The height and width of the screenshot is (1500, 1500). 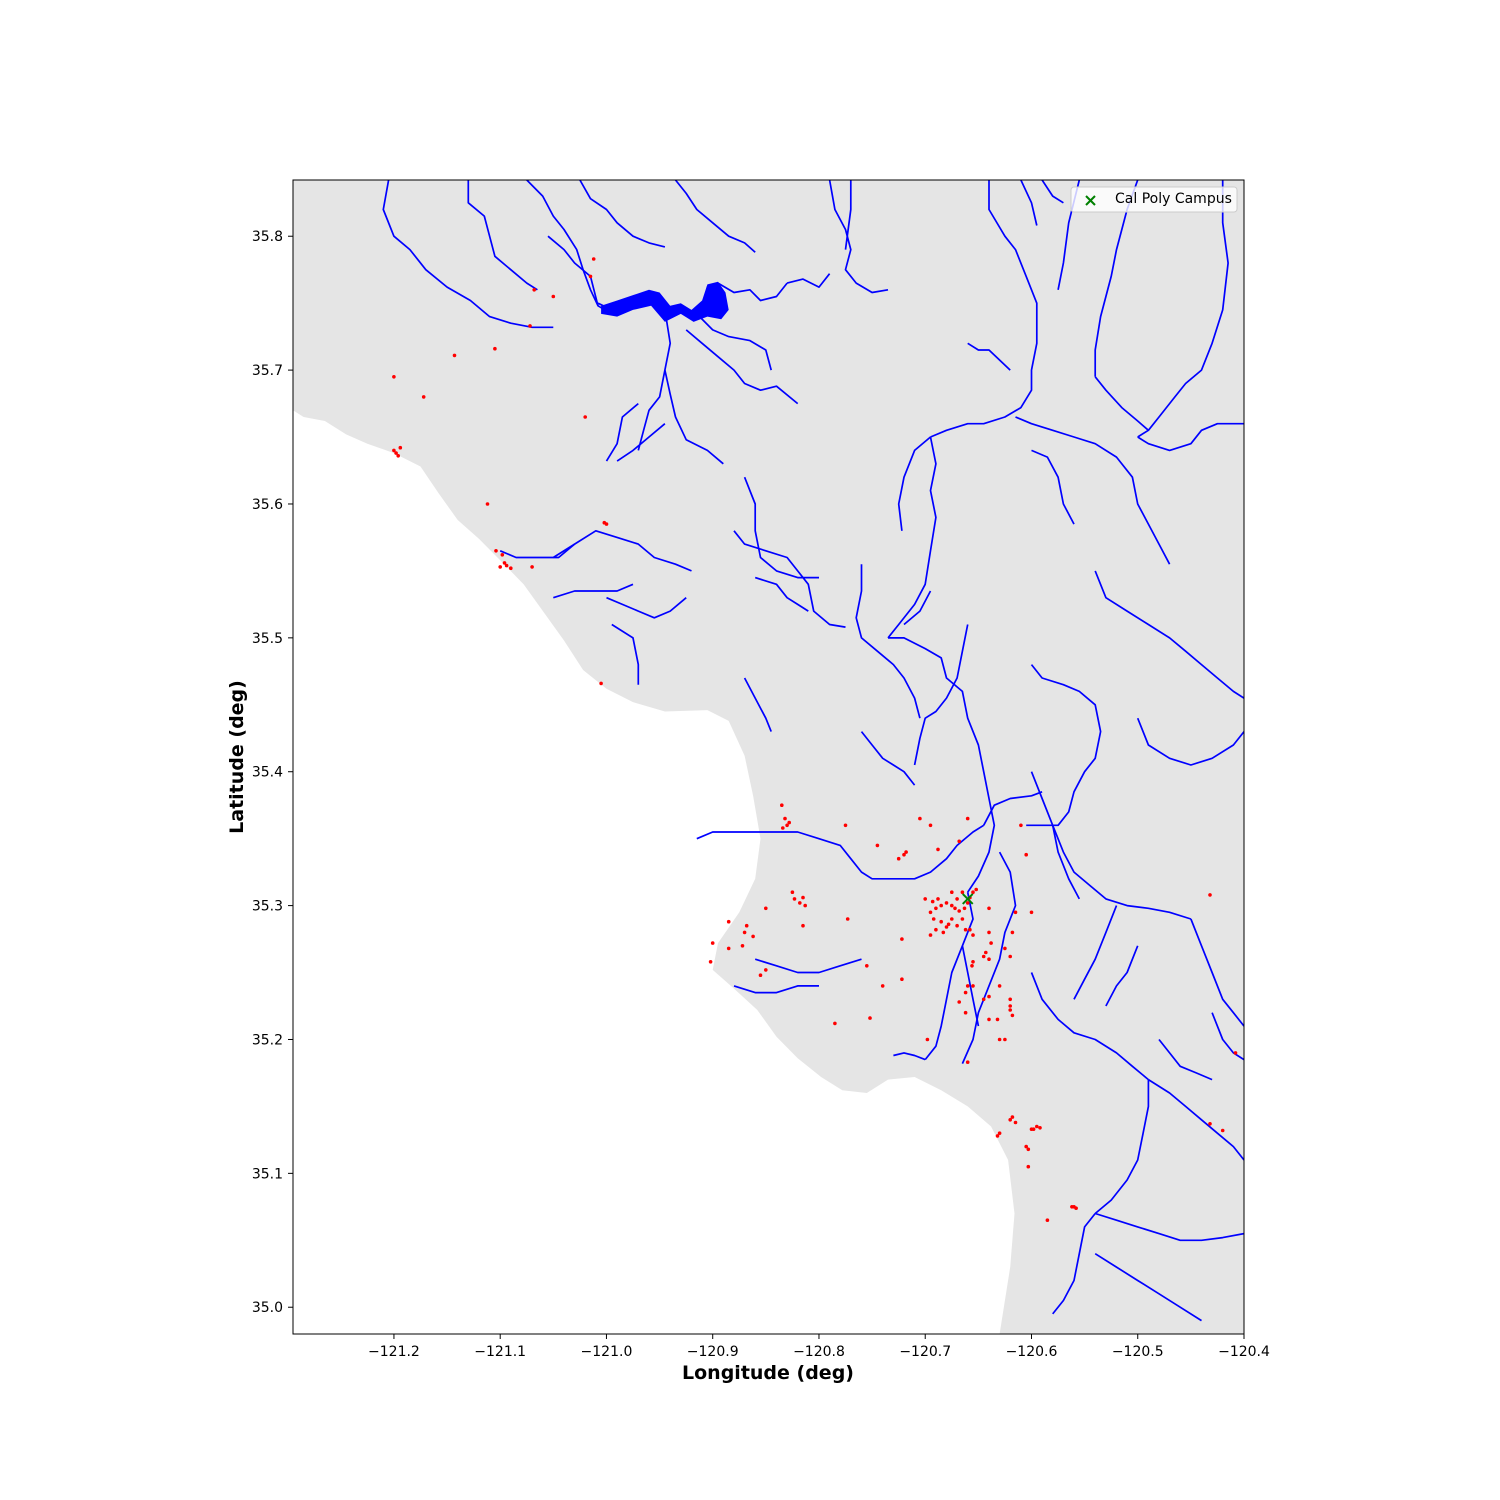 What do you see at coordinates (1244, 1352) in the screenshot?
I see `x-tick-label: −120.4` at bounding box center [1244, 1352].